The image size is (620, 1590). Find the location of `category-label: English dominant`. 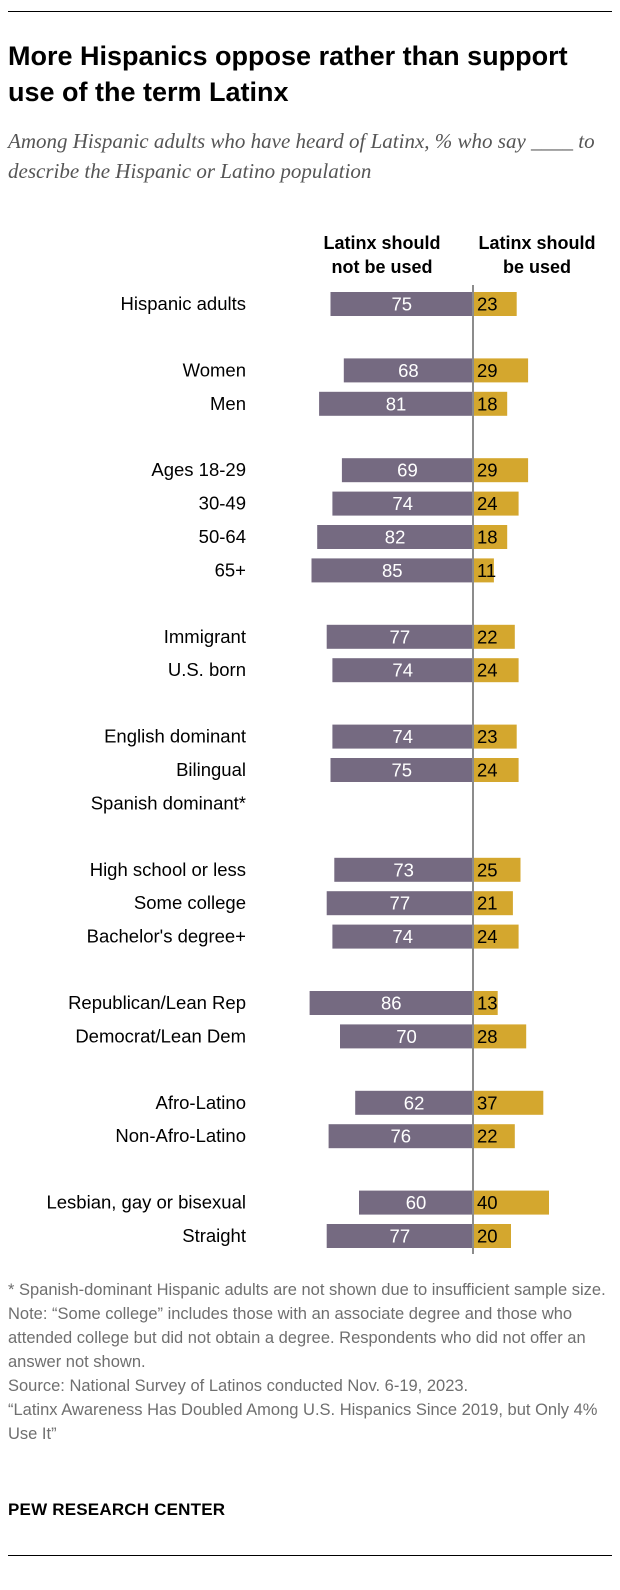

category-label: English dominant is located at coordinates (175, 736).